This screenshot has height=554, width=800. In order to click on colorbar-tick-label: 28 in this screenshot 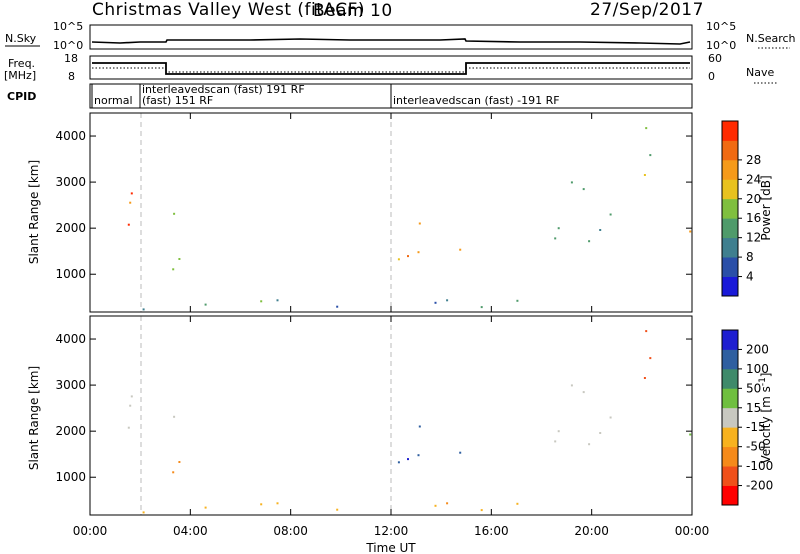, I will do `click(753, 160)`.